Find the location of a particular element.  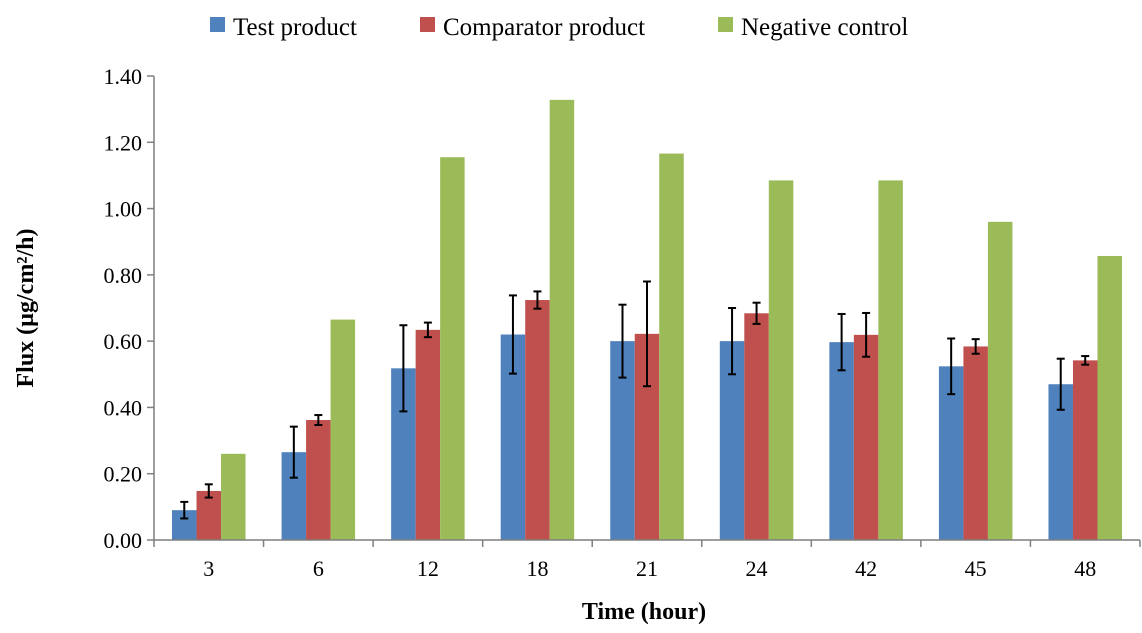

x-tick-label: 12 is located at coordinates (428, 568).